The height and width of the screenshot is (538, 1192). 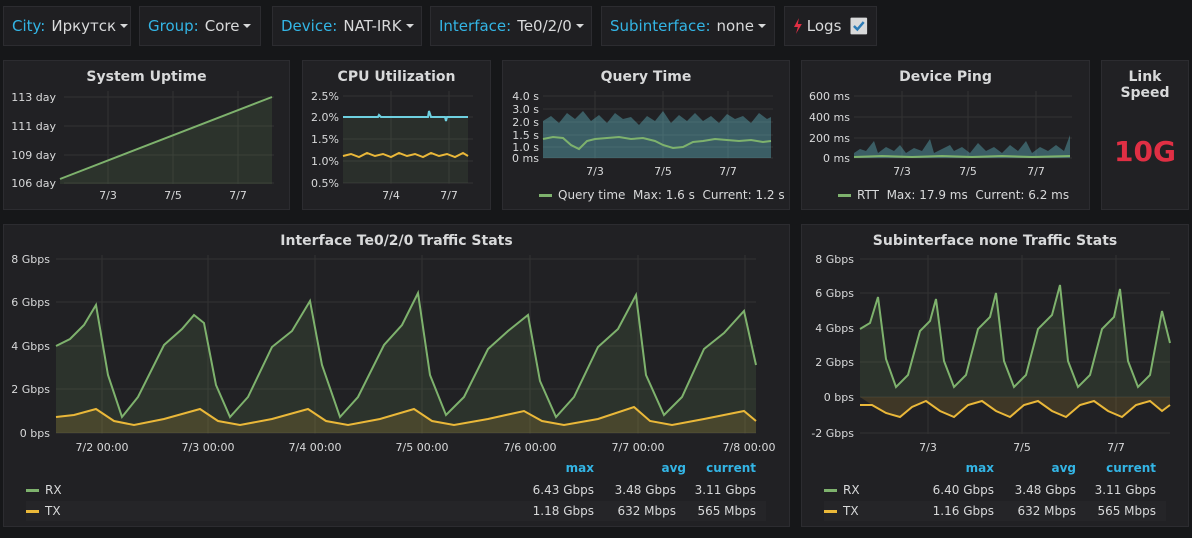 I want to click on series-name: RX, so click(x=53, y=490).